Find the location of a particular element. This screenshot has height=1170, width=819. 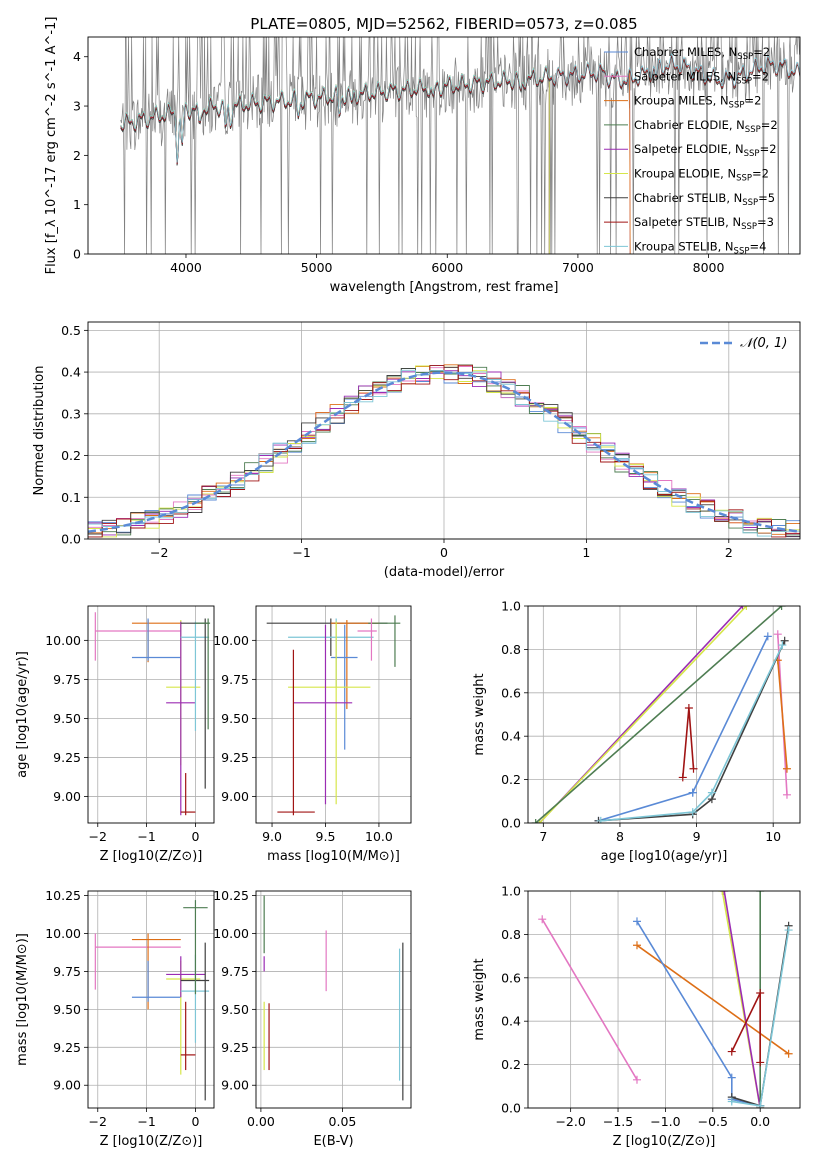

residuals-xtick-label: −1 is located at coordinates (301, 552).